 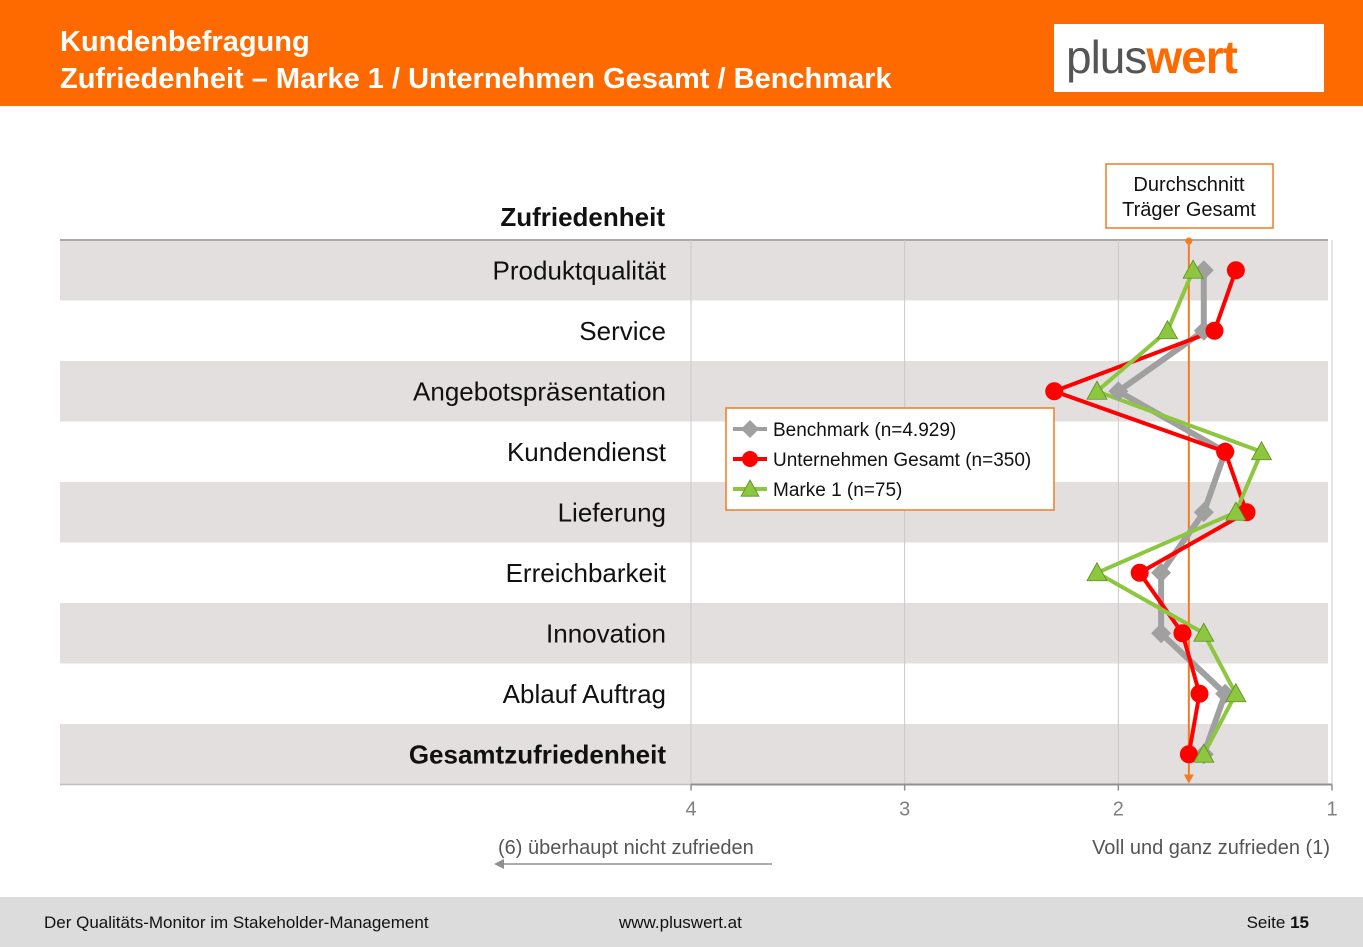 What do you see at coordinates (587, 452) in the screenshot?
I see `category-label: Kundendienst` at bounding box center [587, 452].